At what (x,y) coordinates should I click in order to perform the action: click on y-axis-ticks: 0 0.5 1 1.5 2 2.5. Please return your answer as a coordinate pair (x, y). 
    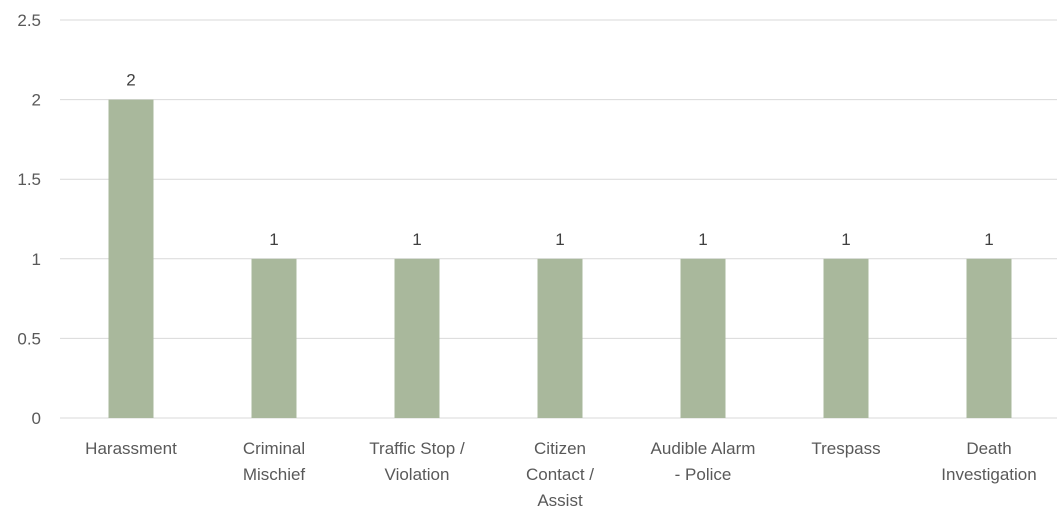
    Looking at the image, I should click on (29, 219).